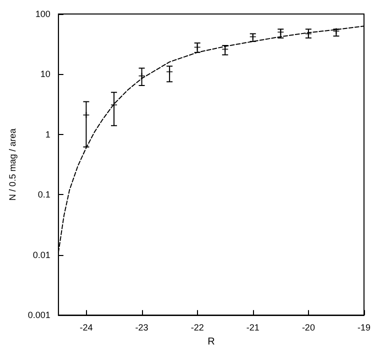  I want to click on y-tick-label: 100, so click(42, 14).